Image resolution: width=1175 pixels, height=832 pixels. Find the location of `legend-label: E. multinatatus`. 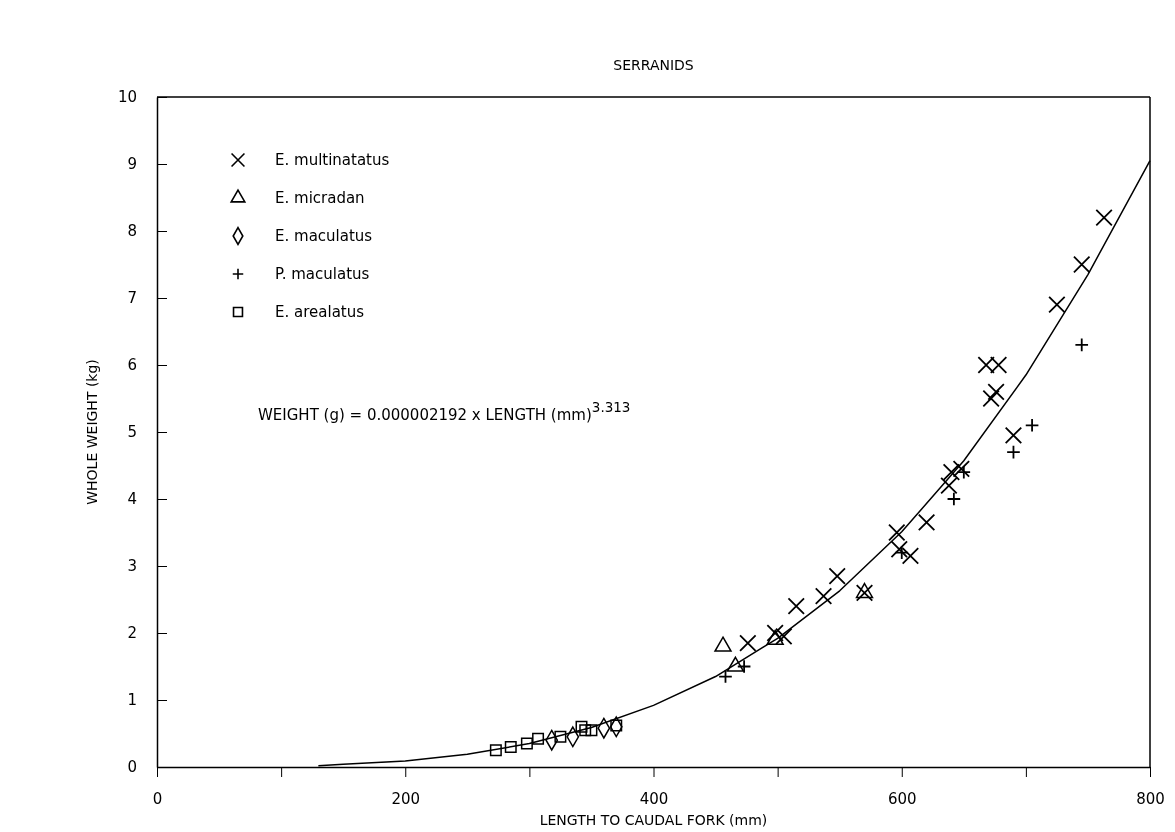

legend-label: E. multinatatus is located at coordinates (332, 160).